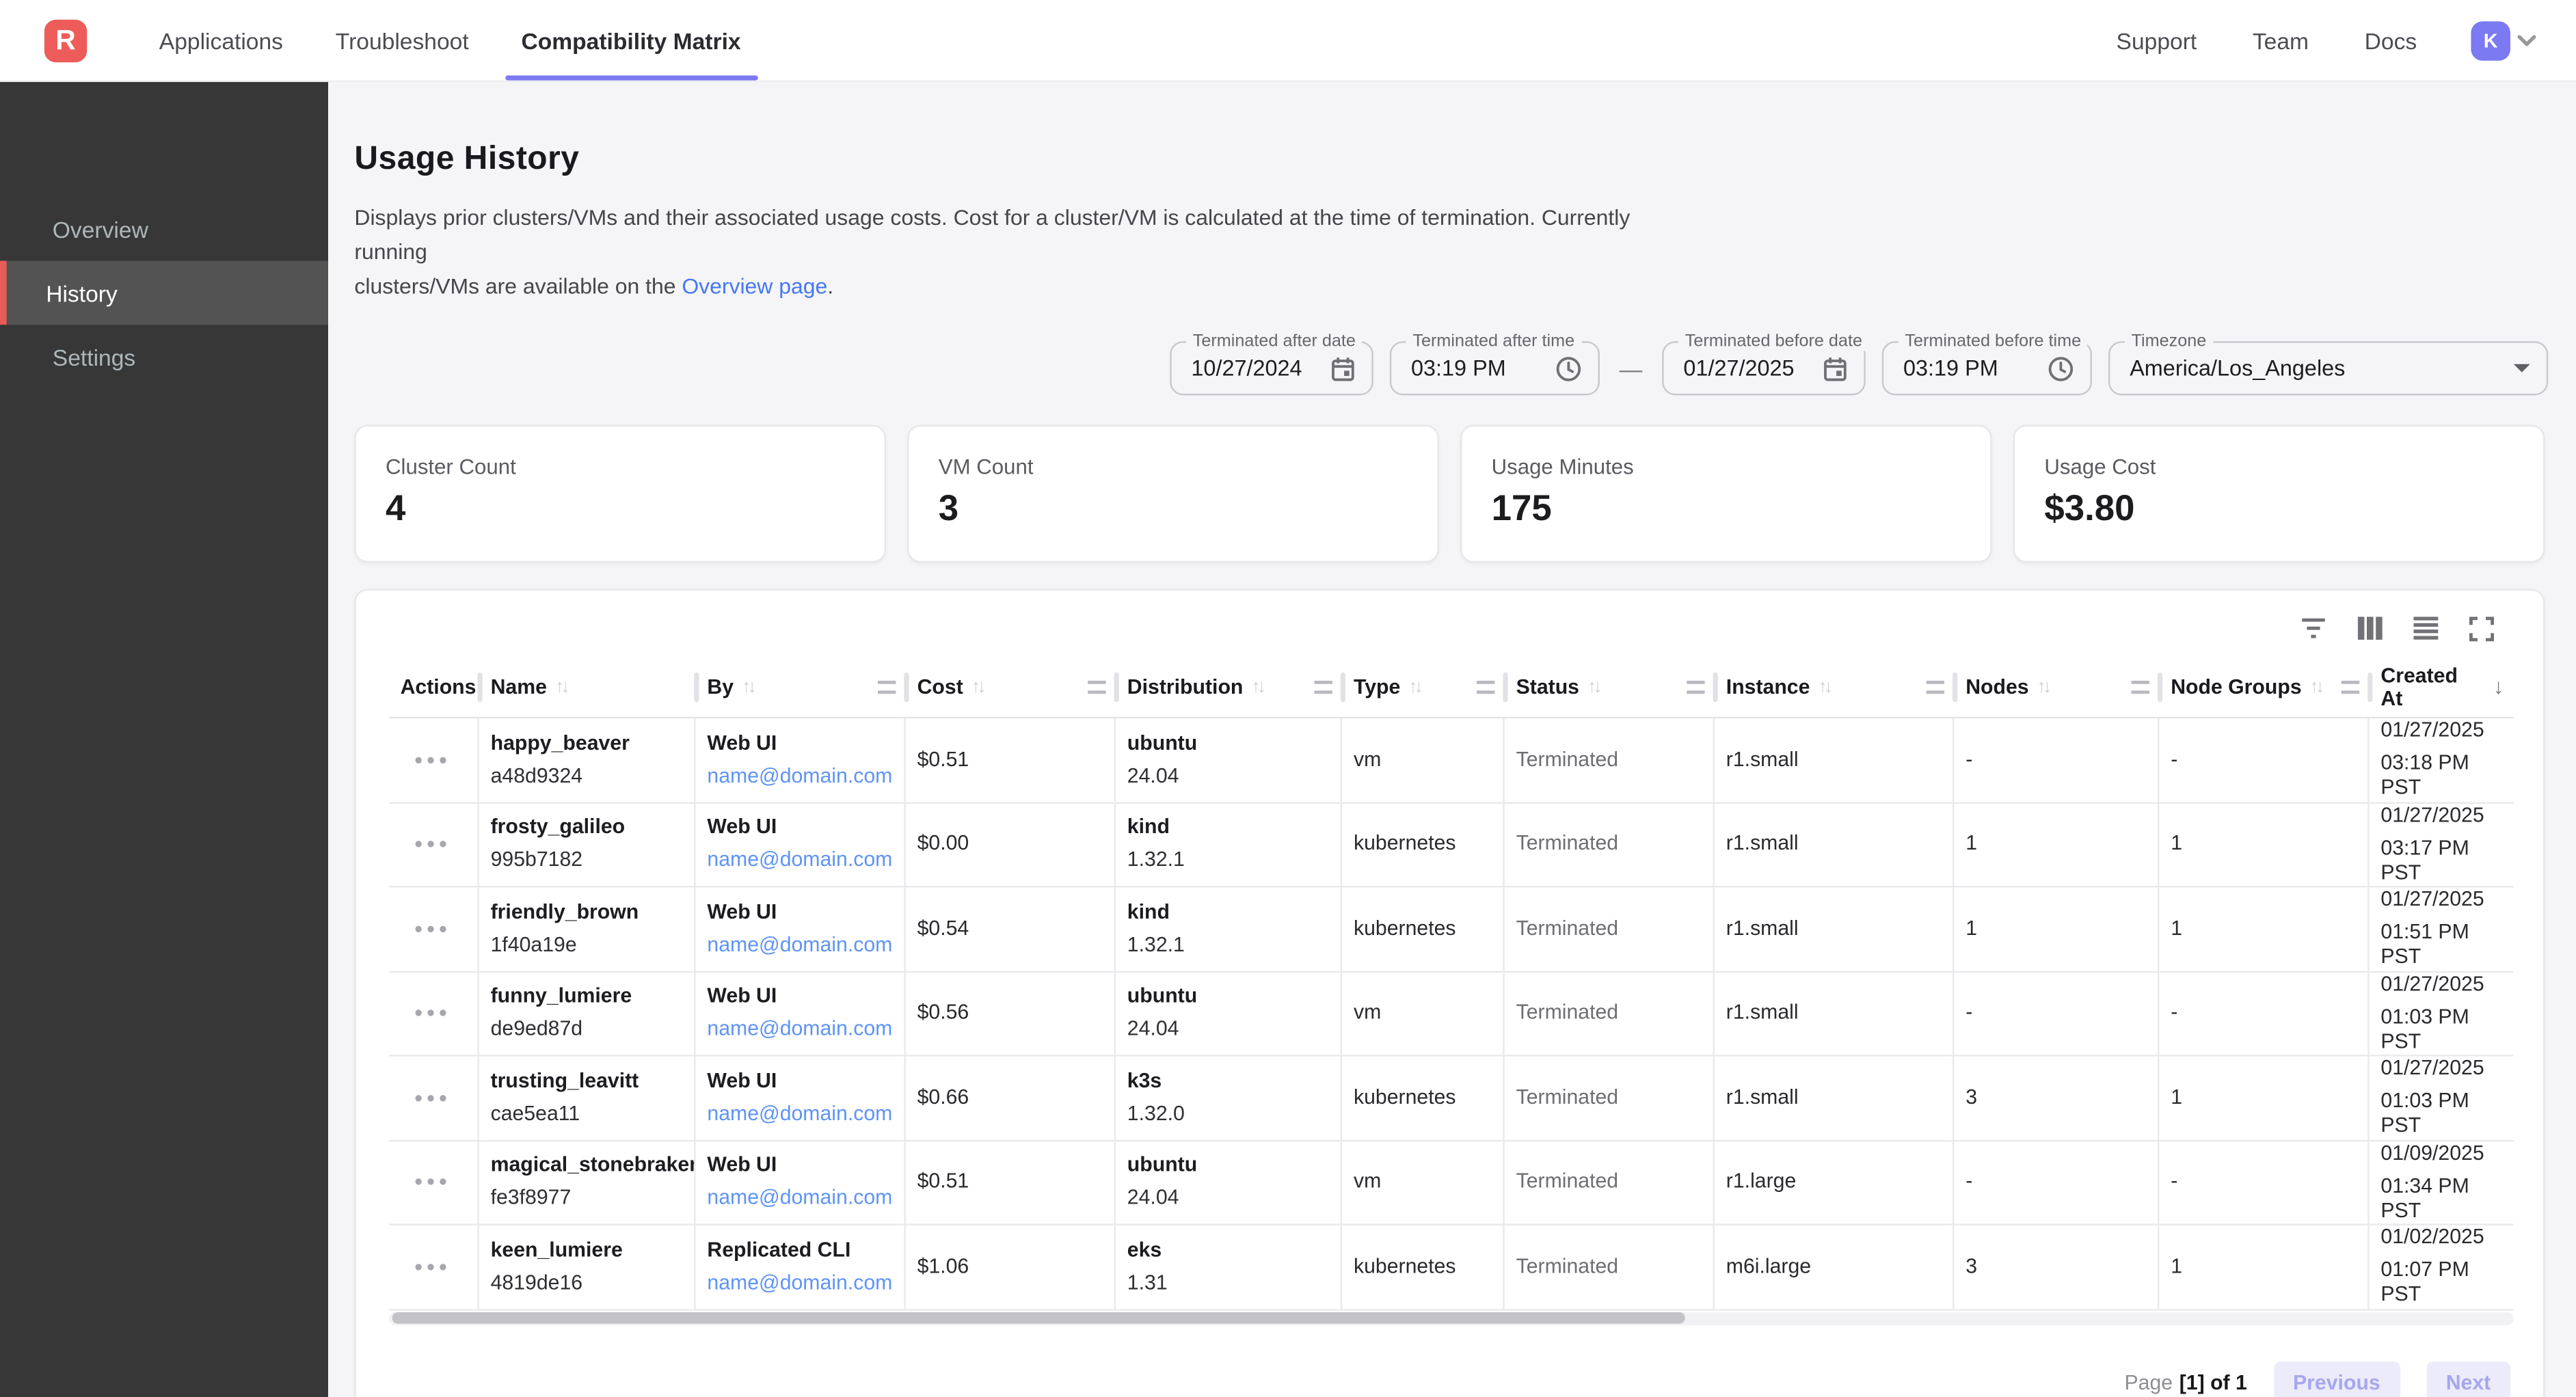 Image resolution: width=2576 pixels, height=1397 pixels. I want to click on distribution: kind, so click(1148, 827).